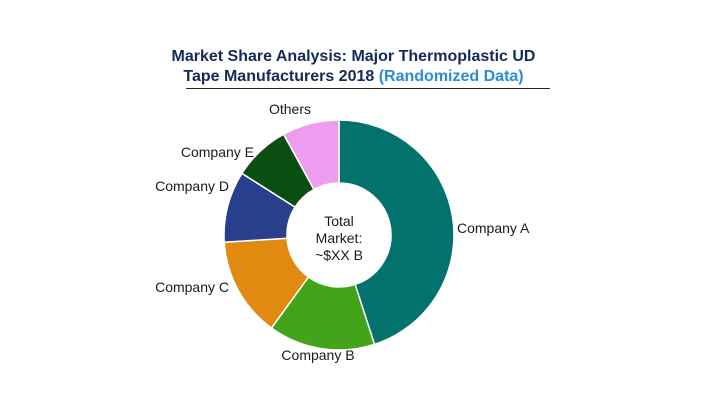 This screenshot has height=418, width=707. Describe the element at coordinates (493, 228) in the screenshot. I see `slice-label-company-a: Company A` at that location.